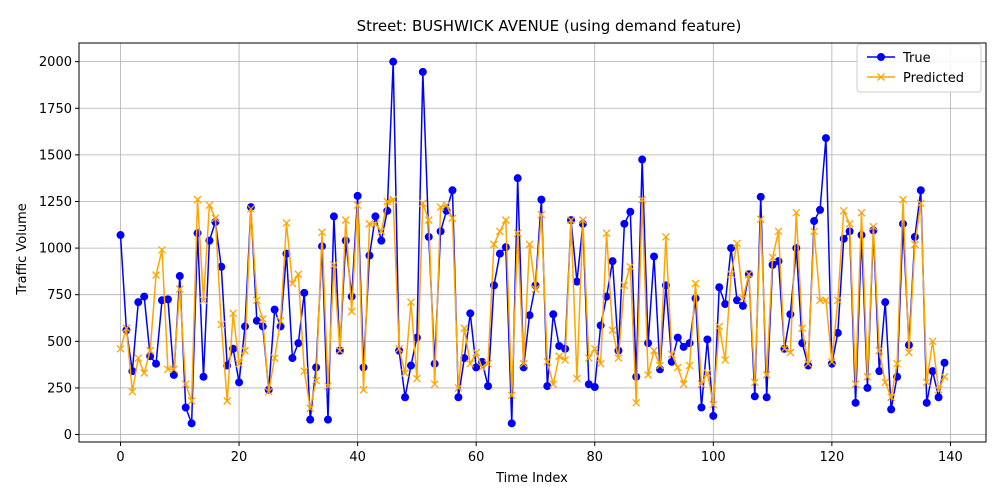  Describe the element at coordinates (594, 457) in the screenshot. I see `x-tick-label: 80` at that location.